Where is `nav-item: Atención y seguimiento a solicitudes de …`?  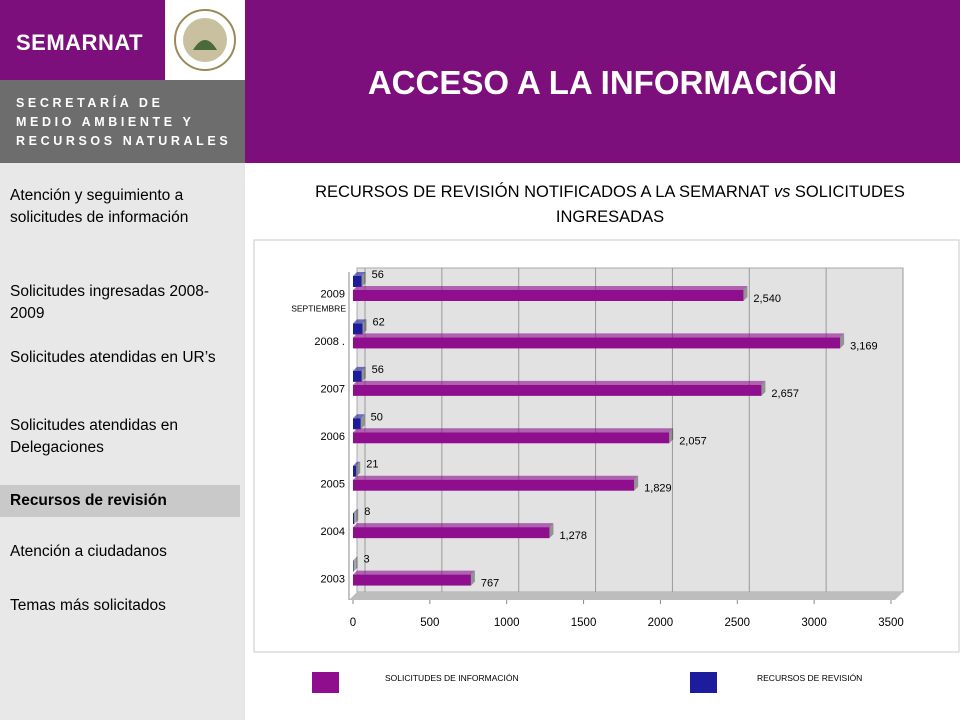
nav-item: Atención y seguimiento a solicitudes de … is located at coordinates (99, 206).